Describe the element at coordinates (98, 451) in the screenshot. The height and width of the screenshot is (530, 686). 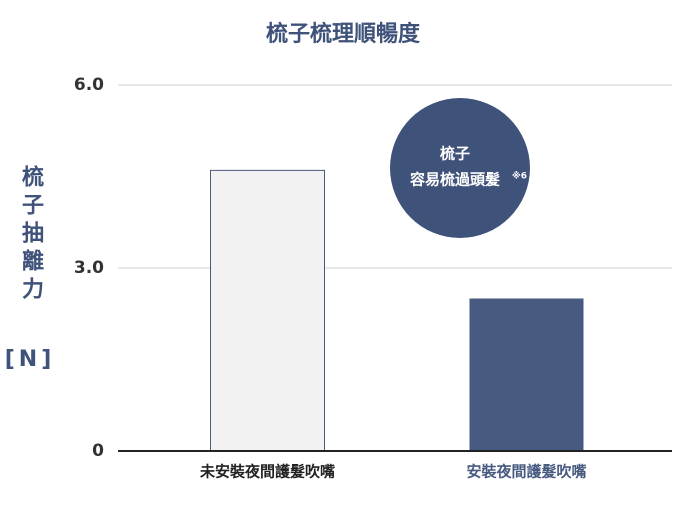
I see `y-tick-label: 0` at that location.